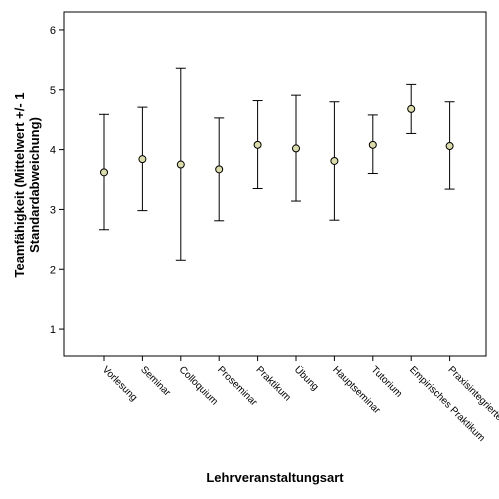  I want to click on x-tick-label: Übung, so click(306, 378).